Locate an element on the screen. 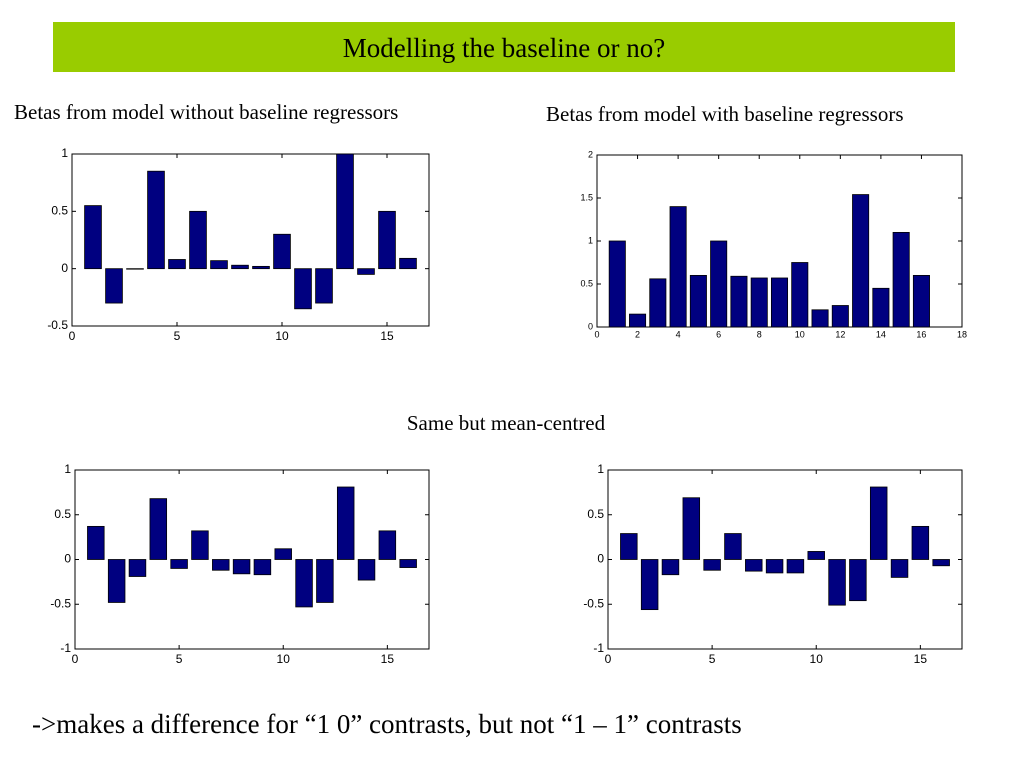 The height and width of the screenshot is (768, 1024). x-tick-label: 4 is located at coordinates (678, 334).